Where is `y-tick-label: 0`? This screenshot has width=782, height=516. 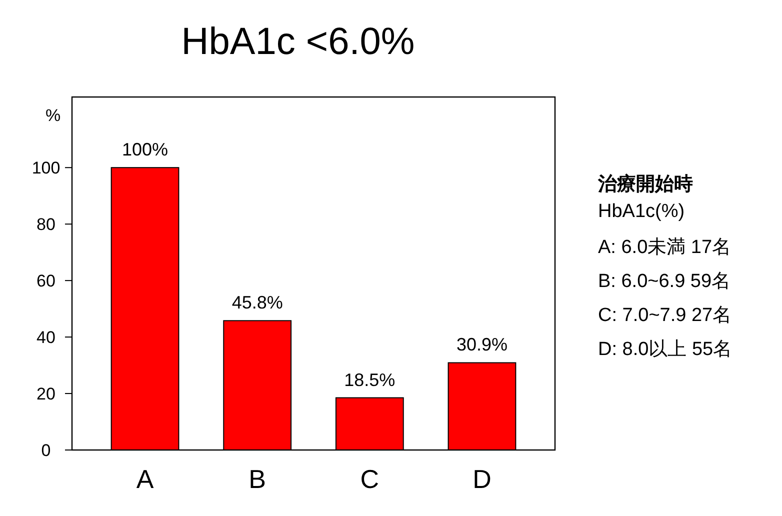
y-tick-label: 0 is located at coordinates (46, 450).